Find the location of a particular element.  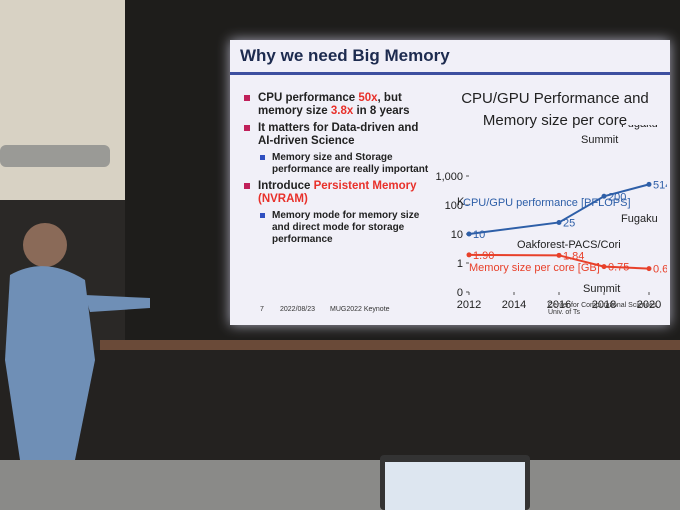

bullet-text: , but memory size is located at coordinates (330, 104).